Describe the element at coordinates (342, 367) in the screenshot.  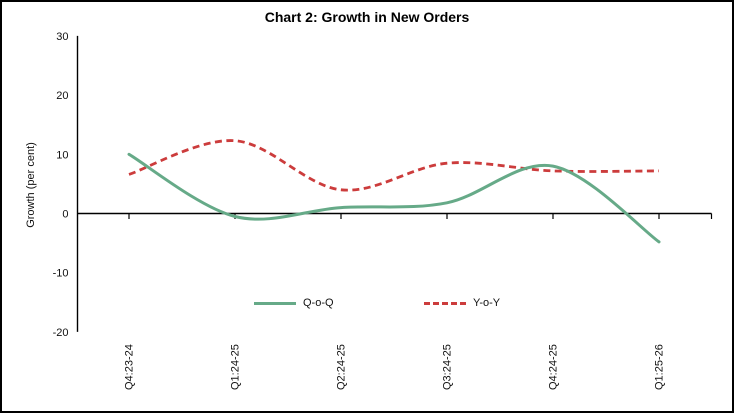
I see `x-tick-label: Q2:24-25` at that location.